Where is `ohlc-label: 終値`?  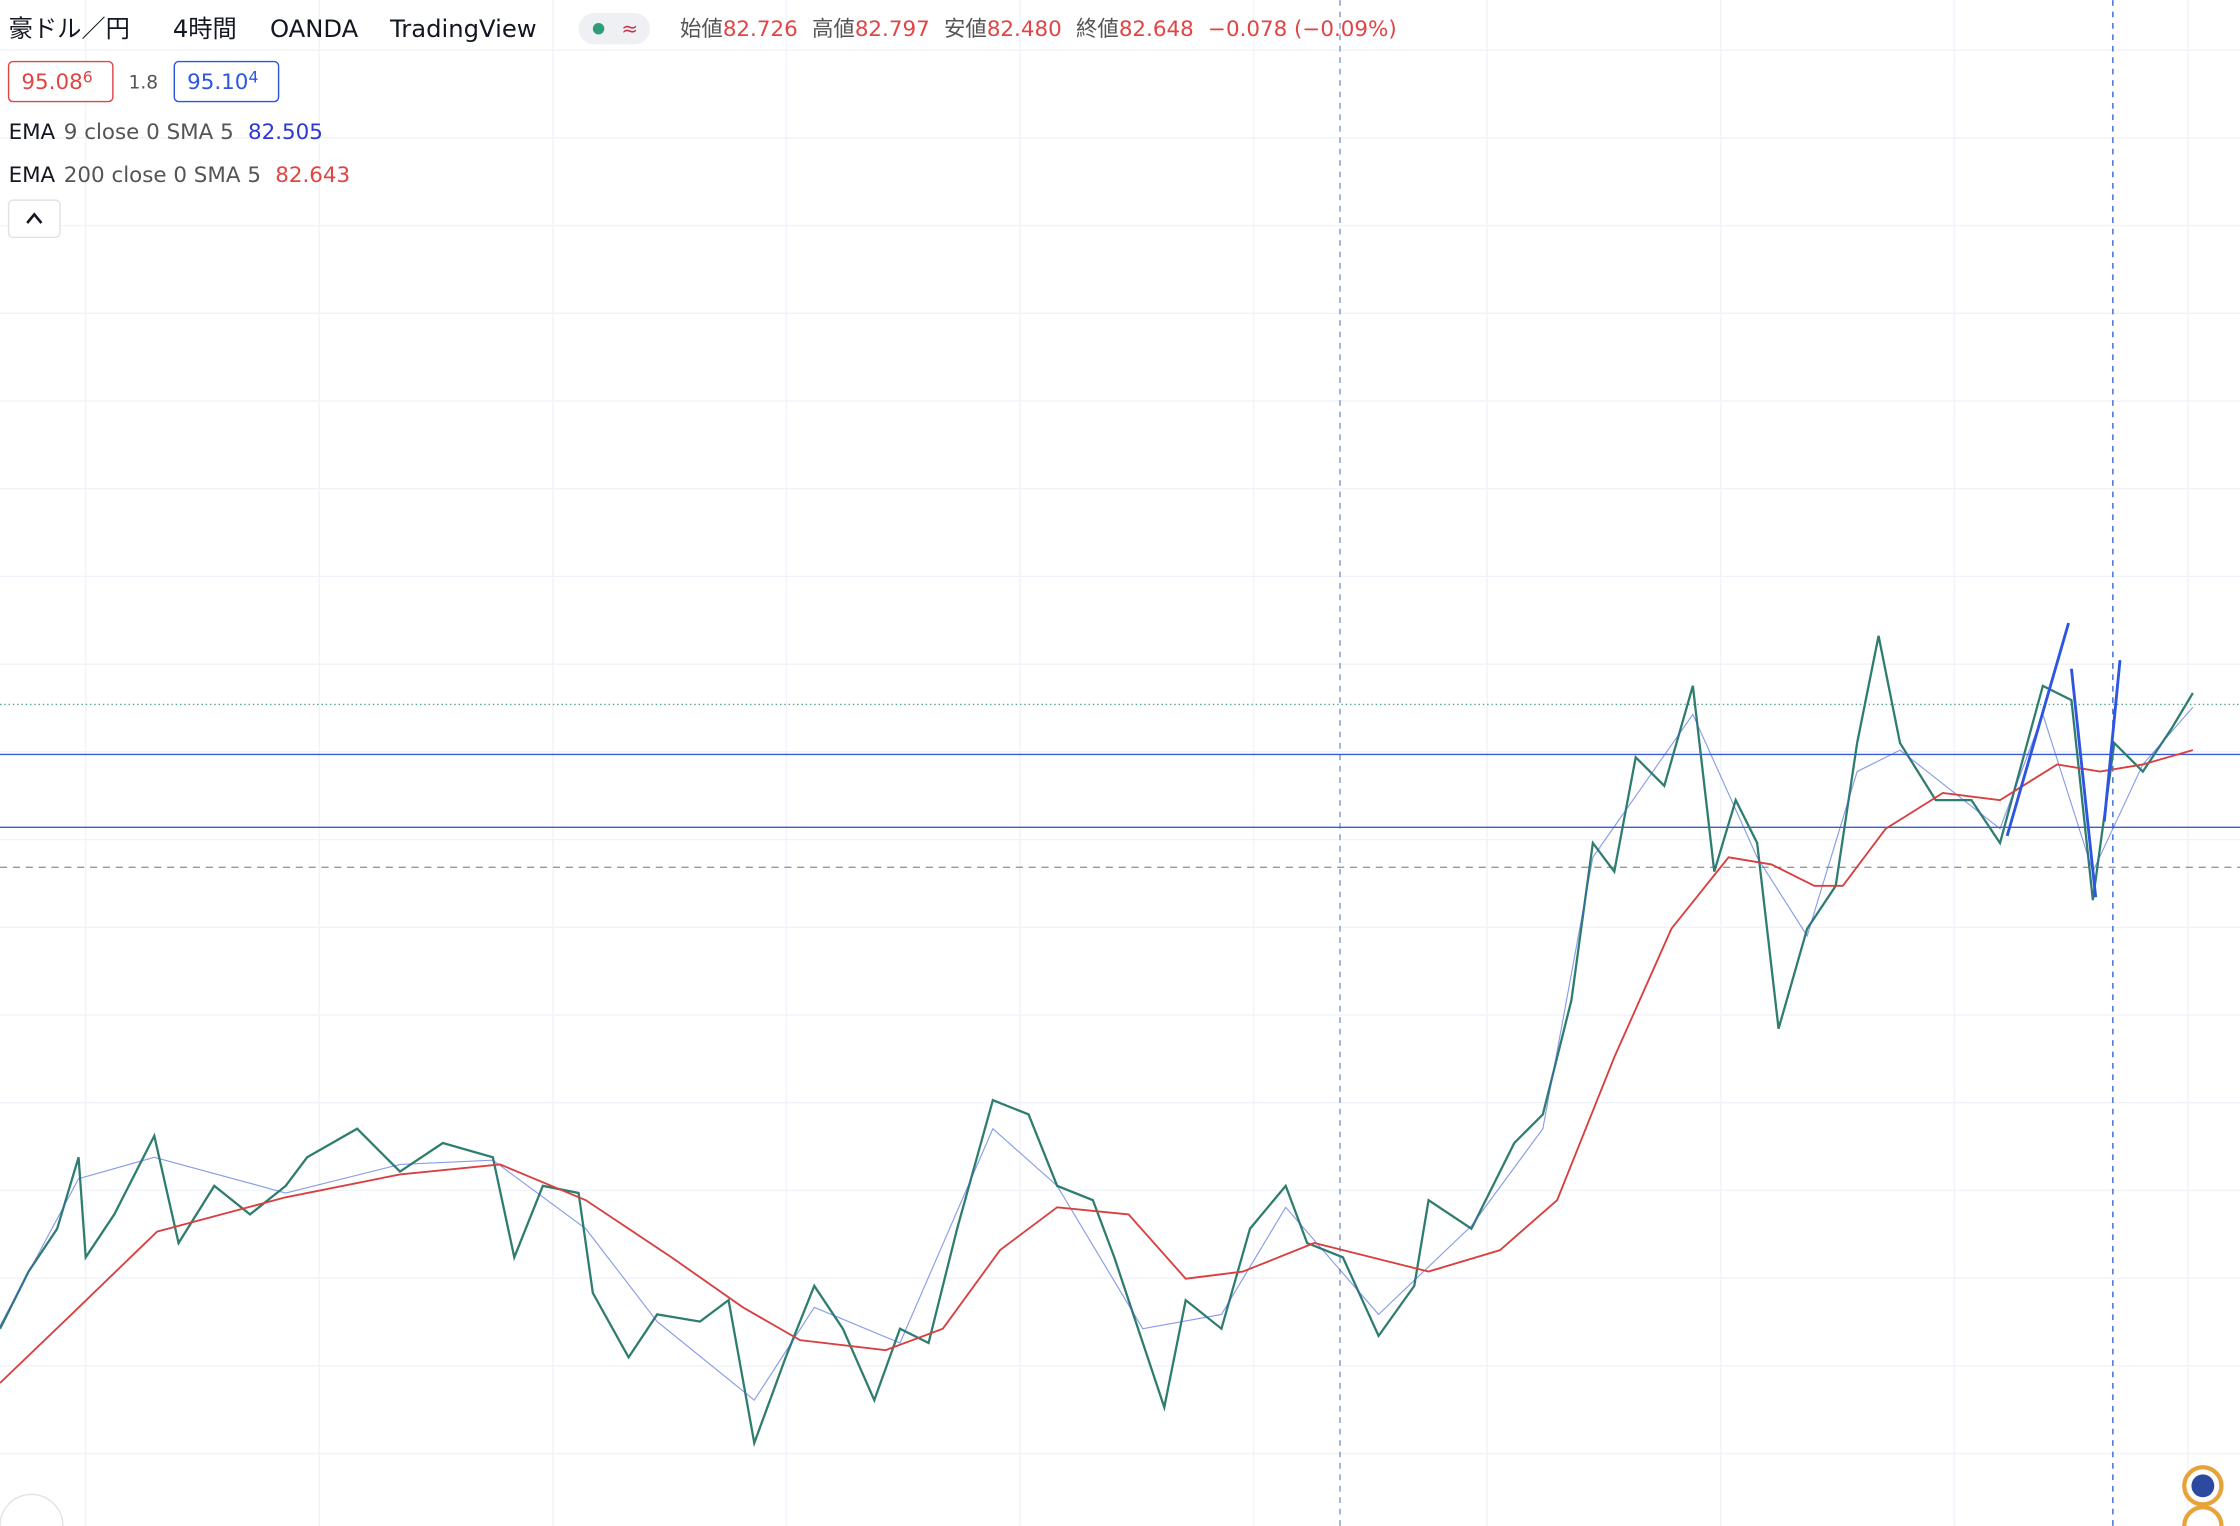 ohlc-label: 終値 is located at coordinates (1097, 29).